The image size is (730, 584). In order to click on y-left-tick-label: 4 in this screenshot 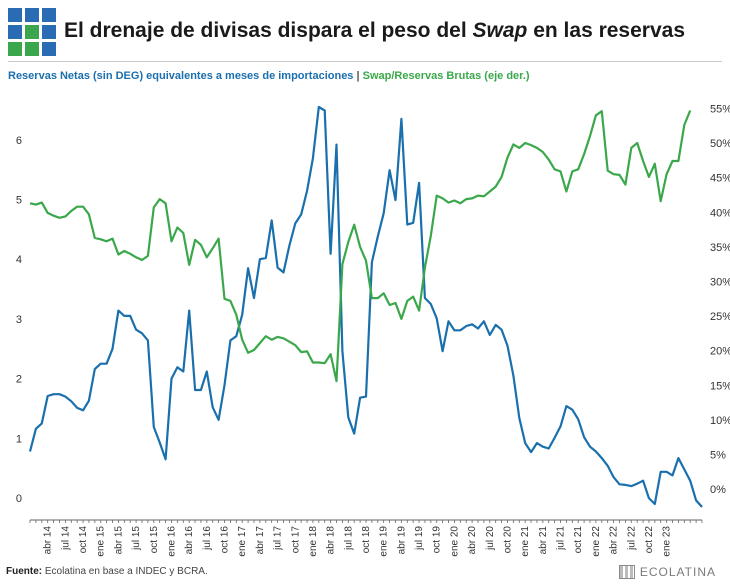, I will do `click(19, 260)`.